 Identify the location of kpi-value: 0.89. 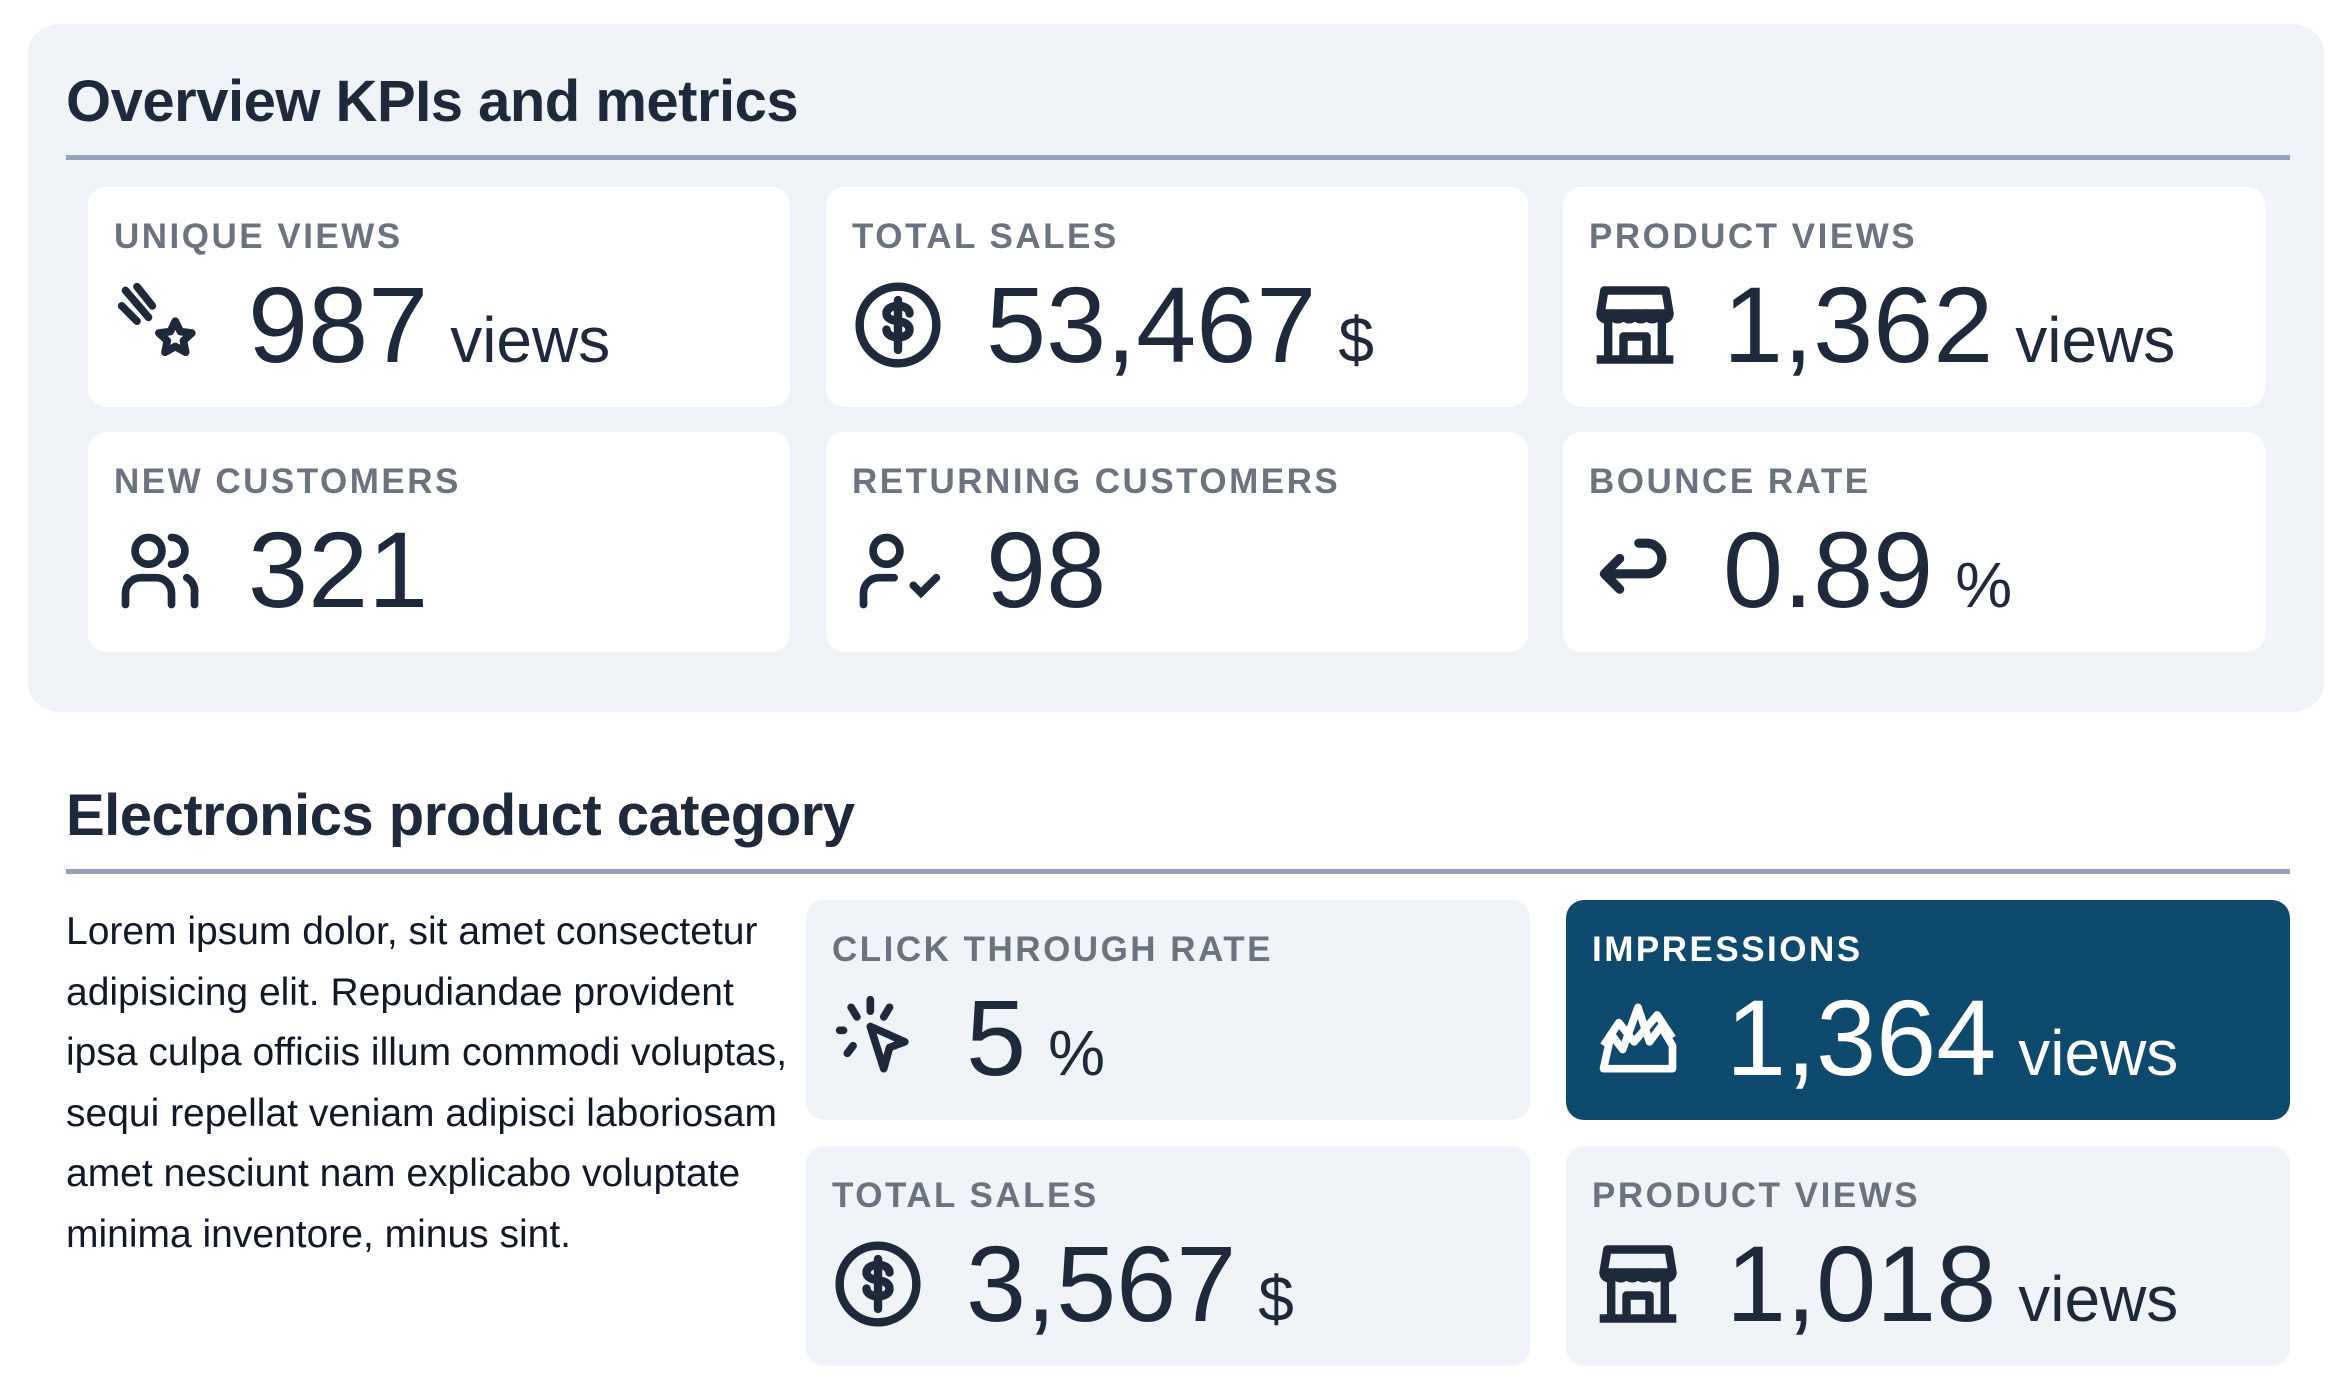
(1828, 569).